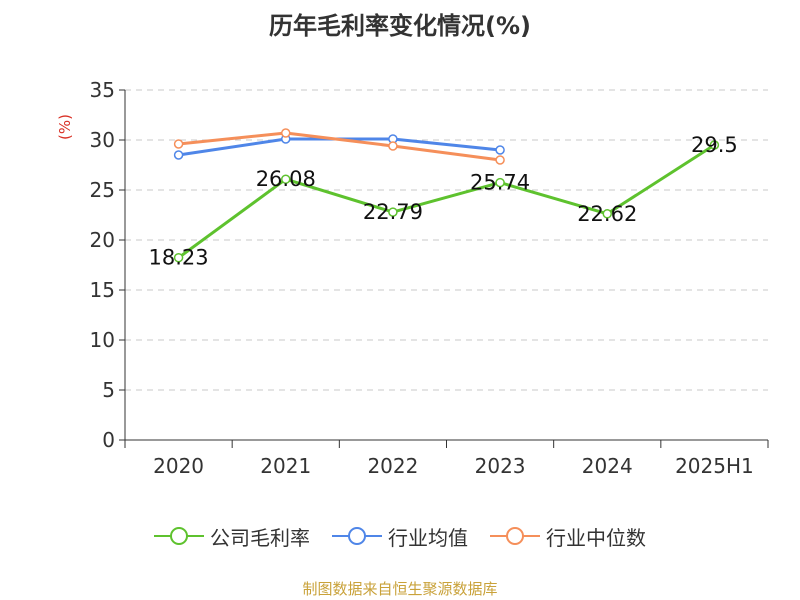 The width and height of the screenshot is (800, 600). Describe the element at coordinates (108, 390) in the screenshot. I see `y-tick-label: 5` at that location.